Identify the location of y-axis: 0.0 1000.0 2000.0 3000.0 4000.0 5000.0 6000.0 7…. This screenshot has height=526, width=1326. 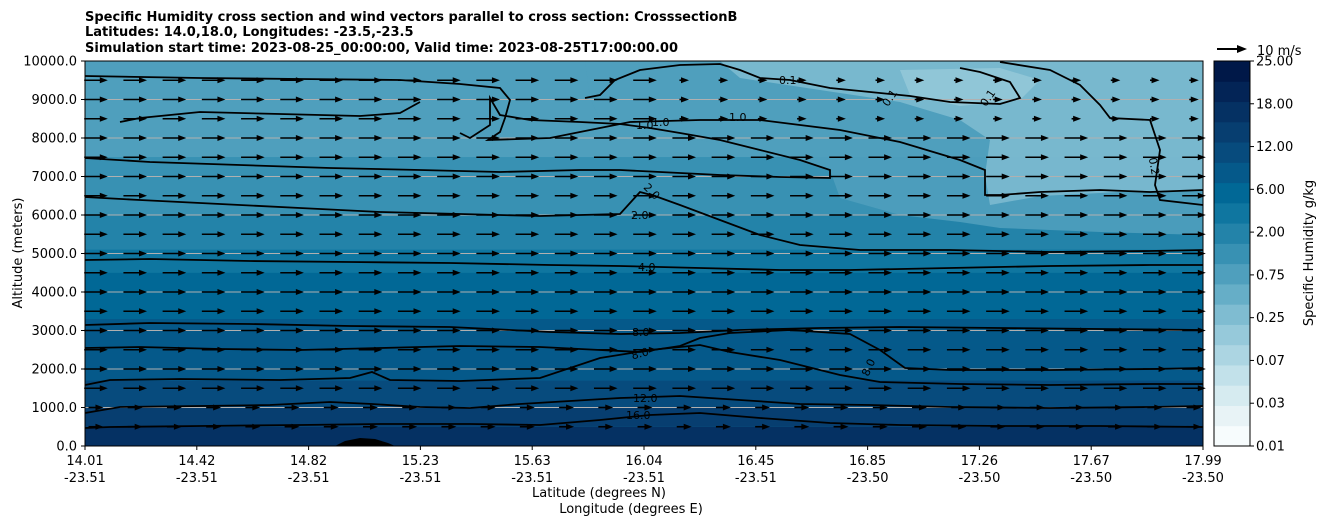
(54, 255).